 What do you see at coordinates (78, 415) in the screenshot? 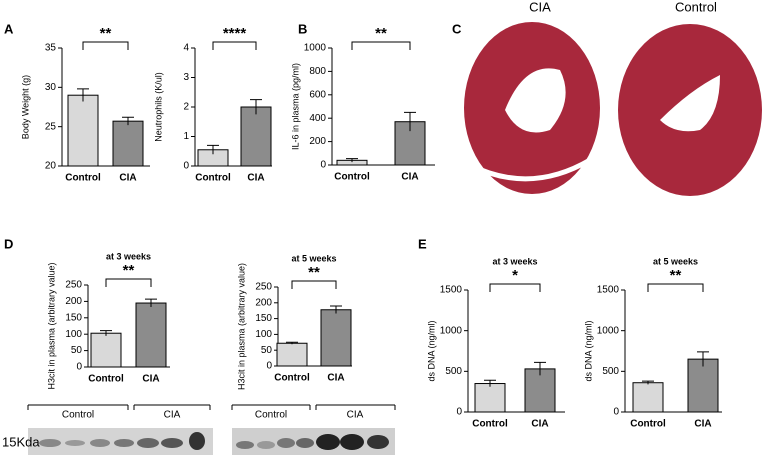
I see `blot-group: Control` at bounding box center [78, 415].